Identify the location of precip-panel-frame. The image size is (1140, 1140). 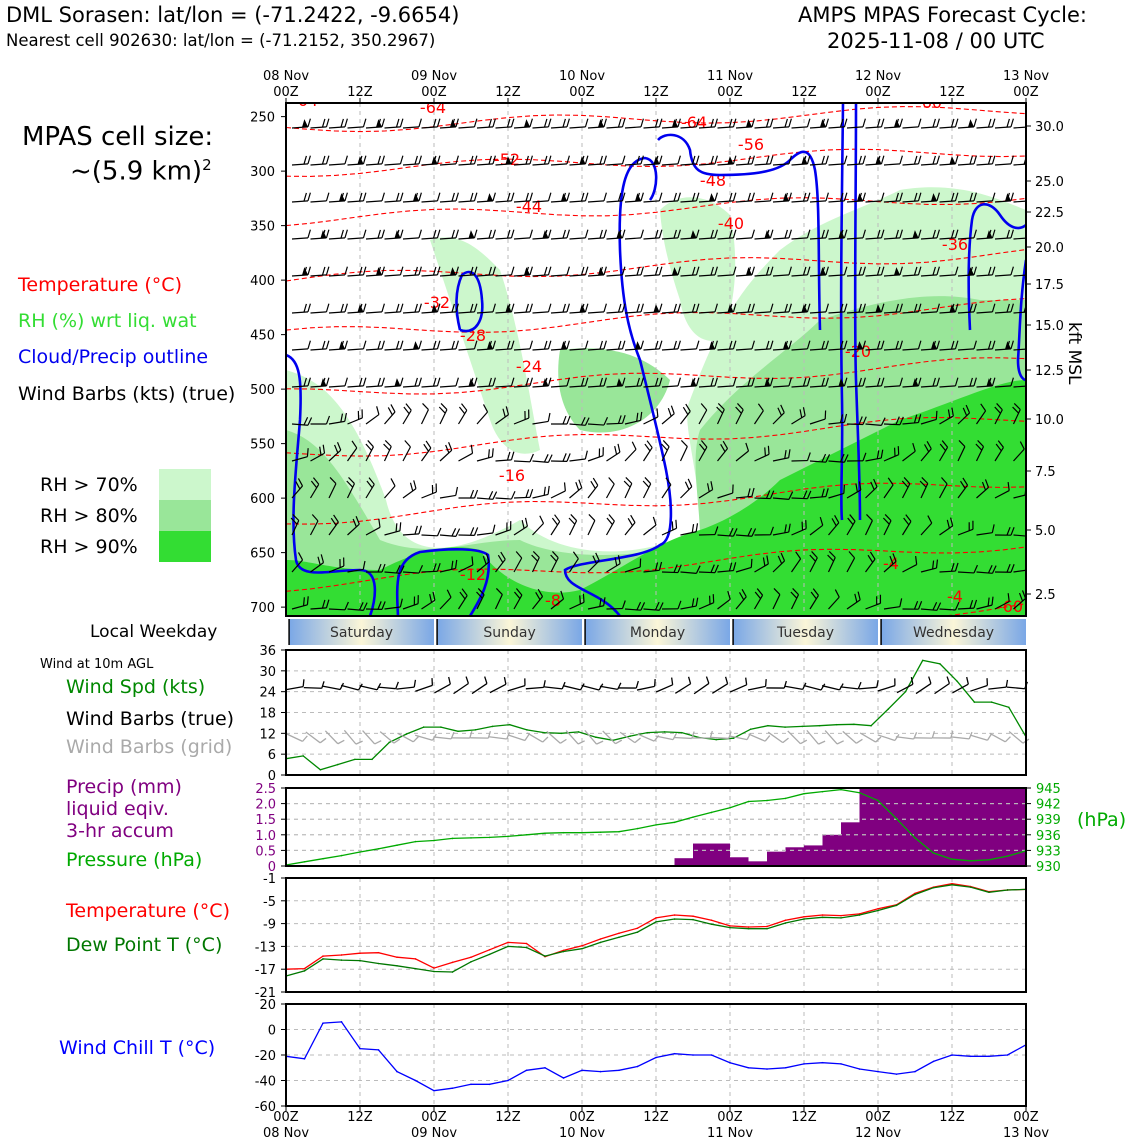
(656, 827).